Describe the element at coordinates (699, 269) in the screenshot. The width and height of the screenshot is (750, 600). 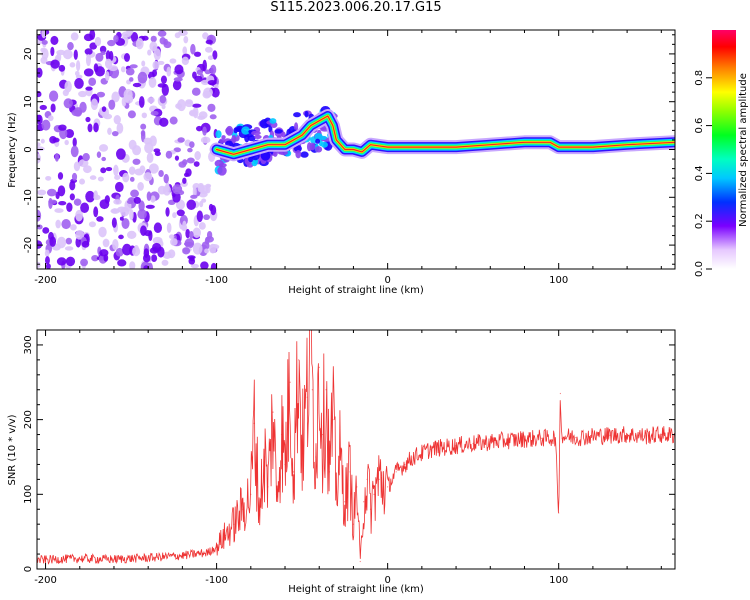
I see `colorbar-tick-label: 0.0` at that location.